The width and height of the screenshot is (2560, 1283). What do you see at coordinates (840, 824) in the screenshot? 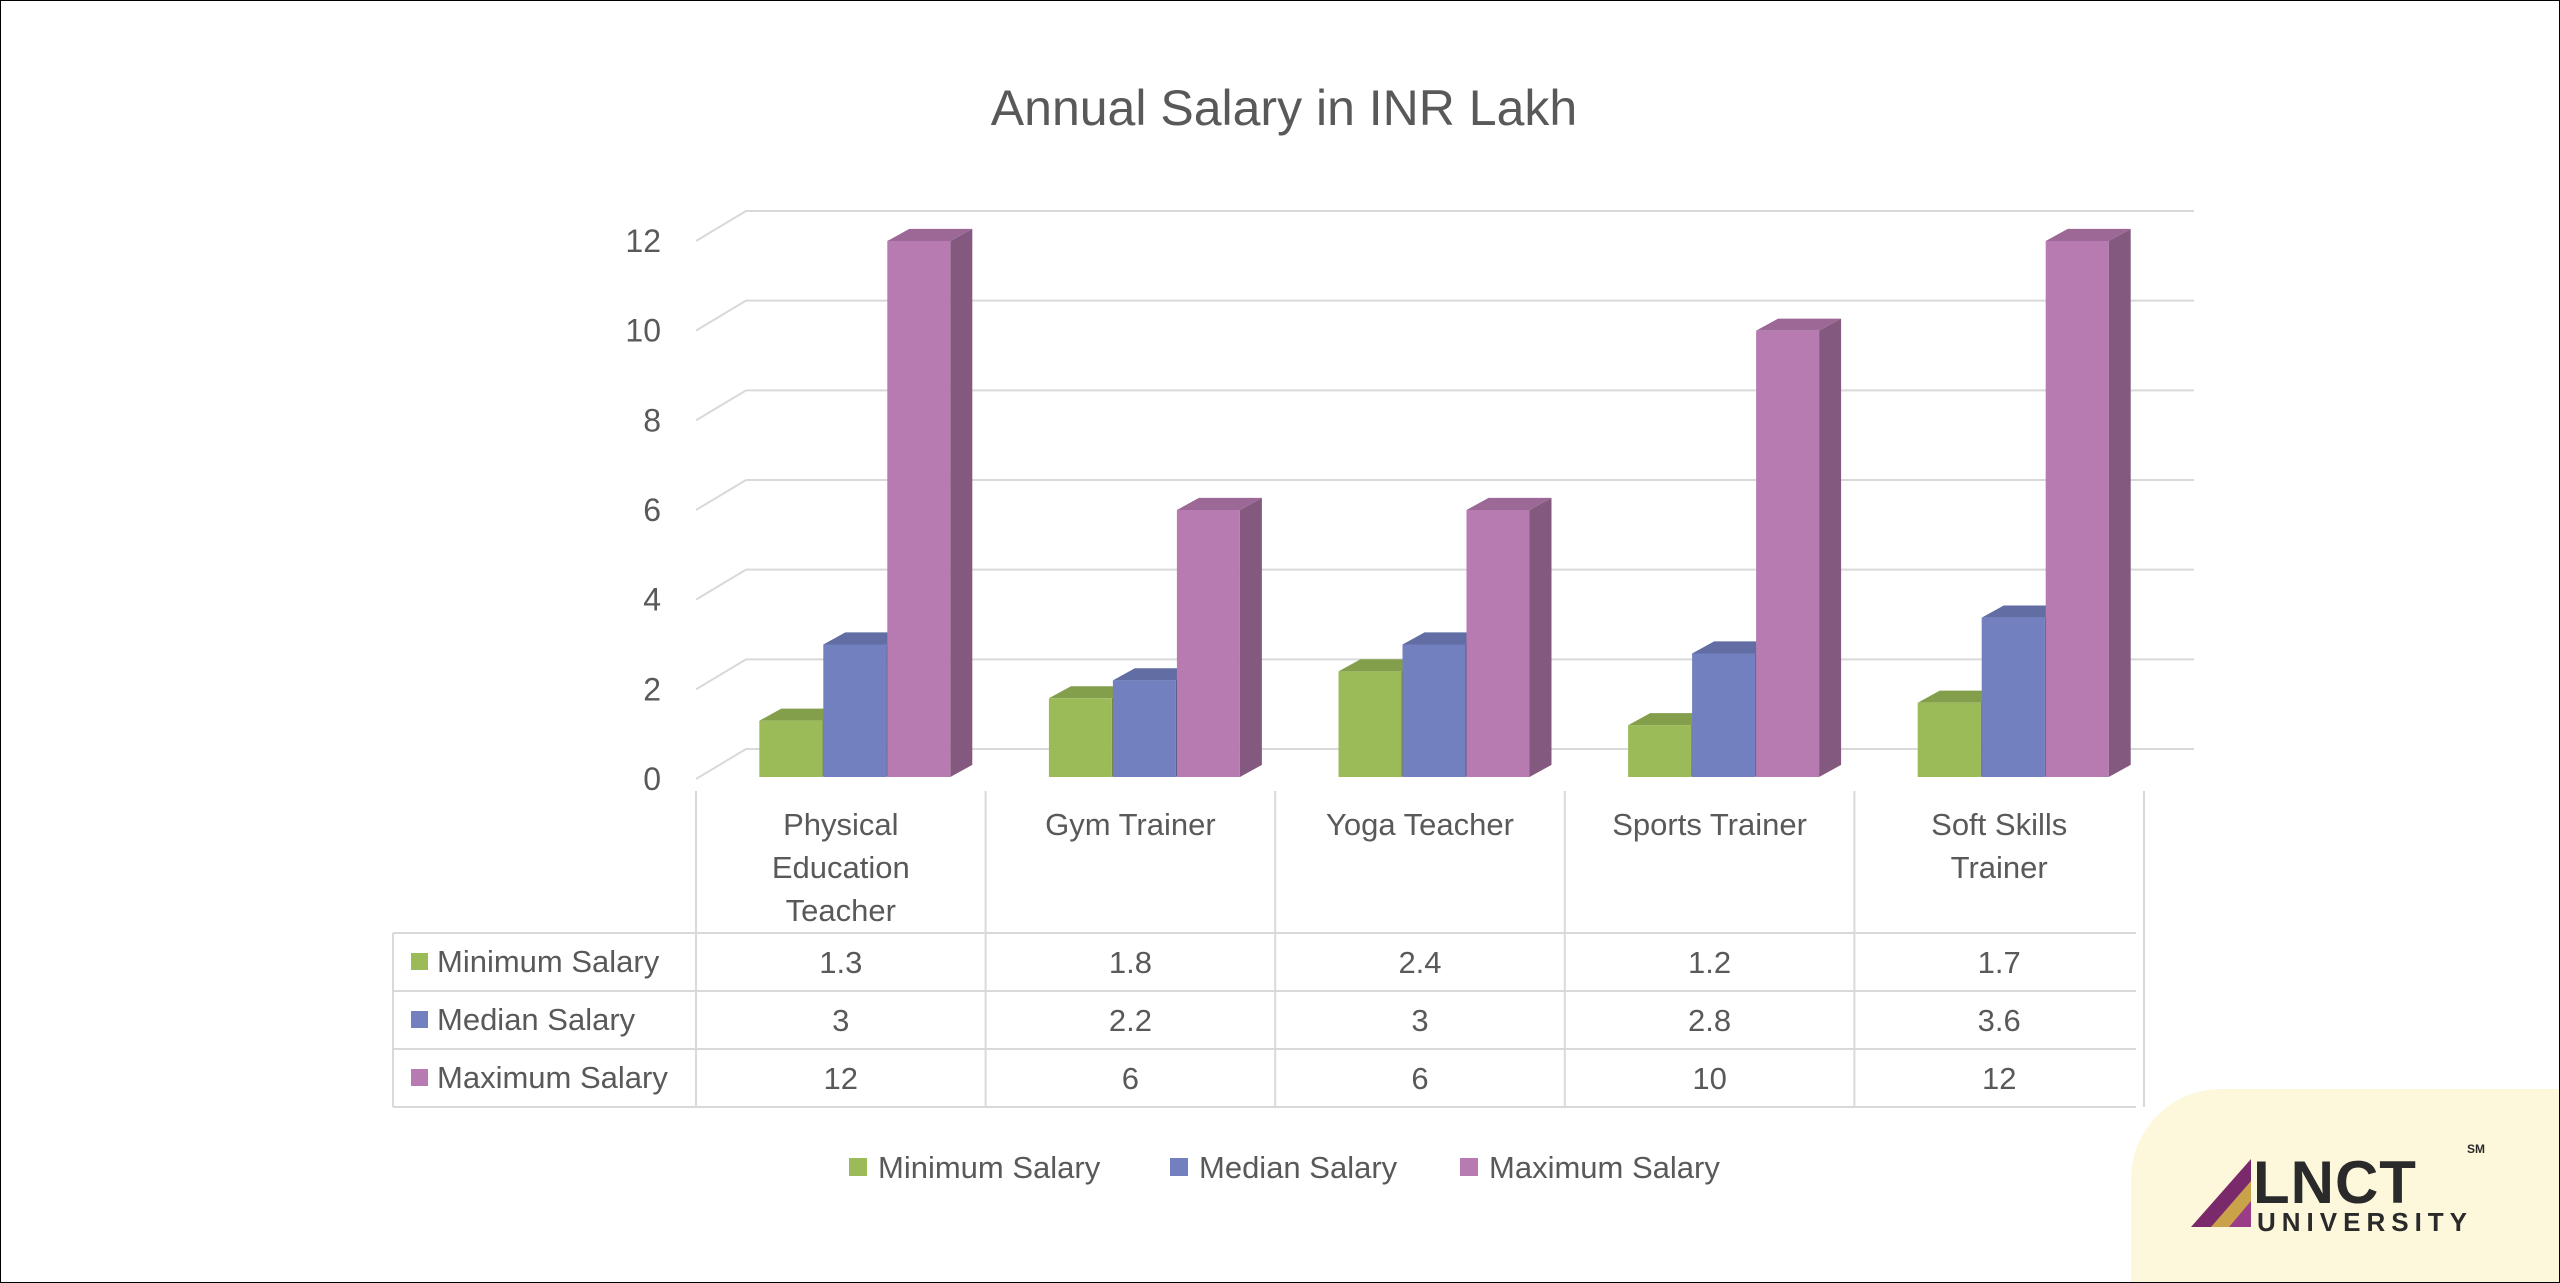
I see `category-label-line: Physical` at bounding box center [840, 824].